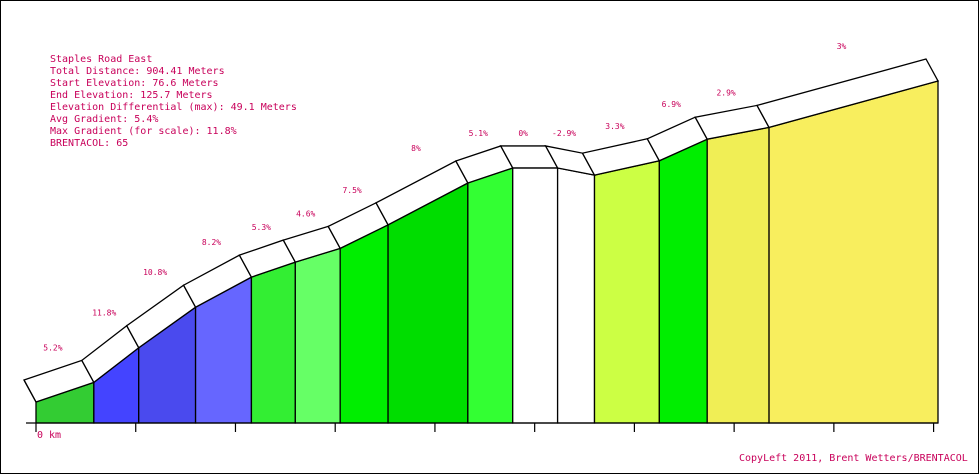  Describe the element at coordinates (847, 93) in the screenshot. I see `ribbon-segment` at that location.